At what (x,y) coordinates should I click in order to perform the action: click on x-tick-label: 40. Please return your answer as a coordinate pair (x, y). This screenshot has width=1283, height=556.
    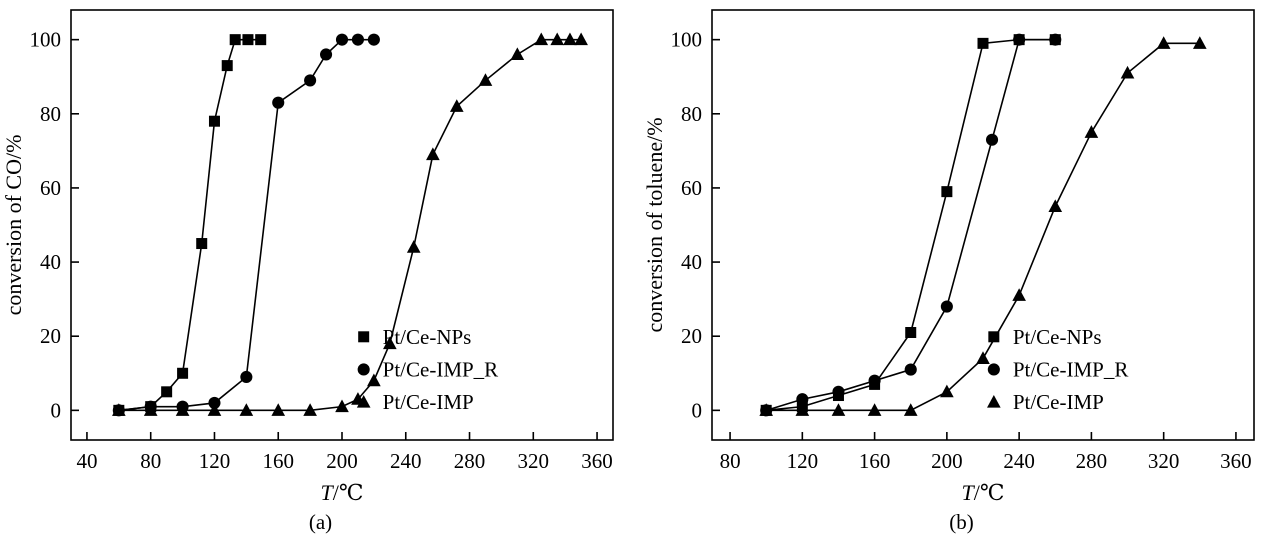
    Looking at the image, I should click on (86, 461).